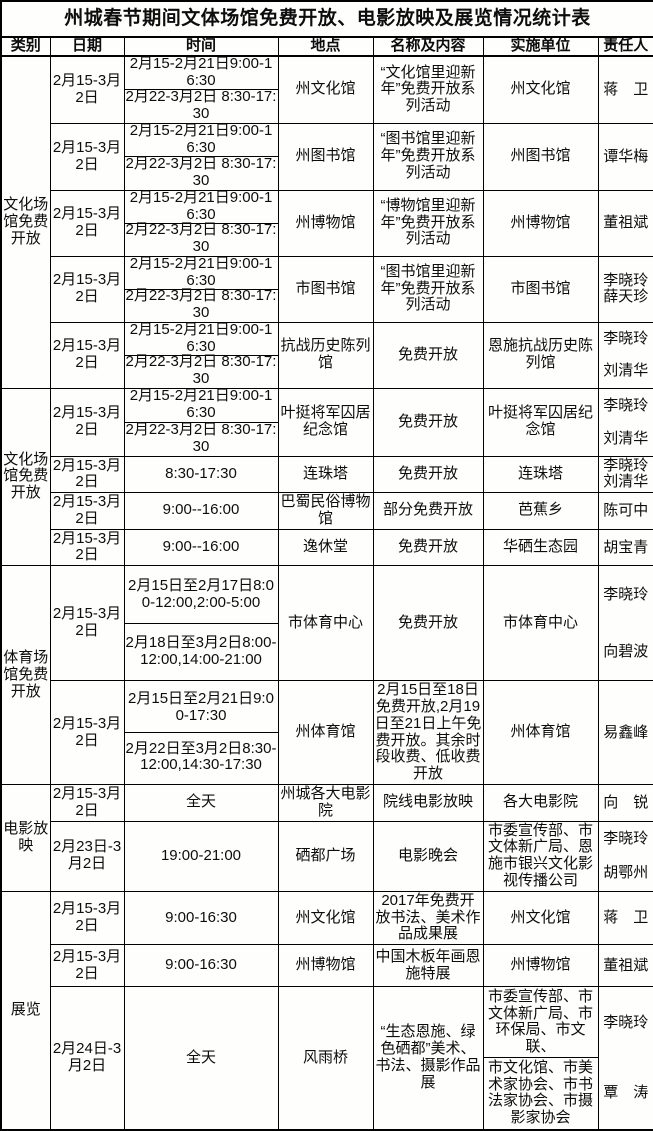 The width and height of the screenshot is (653, 1131). I want to click on cell-time-part: 2月15日至2月17日8:00-12:00,2:00-5:00, so click(201, 595).